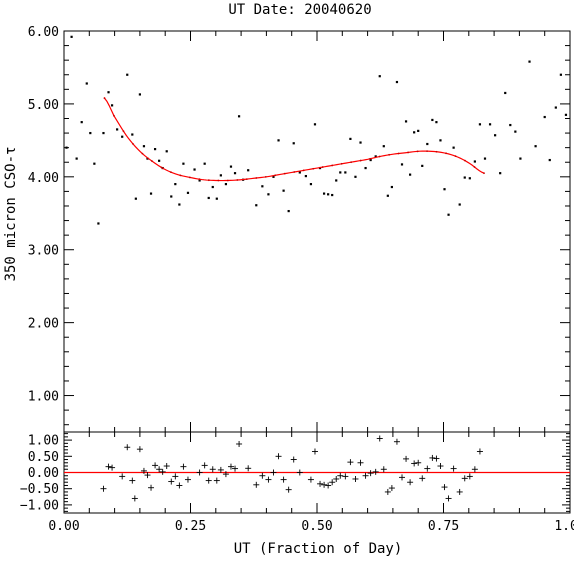 The image size is (574, 574). I want to click on y-tick-label: 3.00, so click(43, 251).